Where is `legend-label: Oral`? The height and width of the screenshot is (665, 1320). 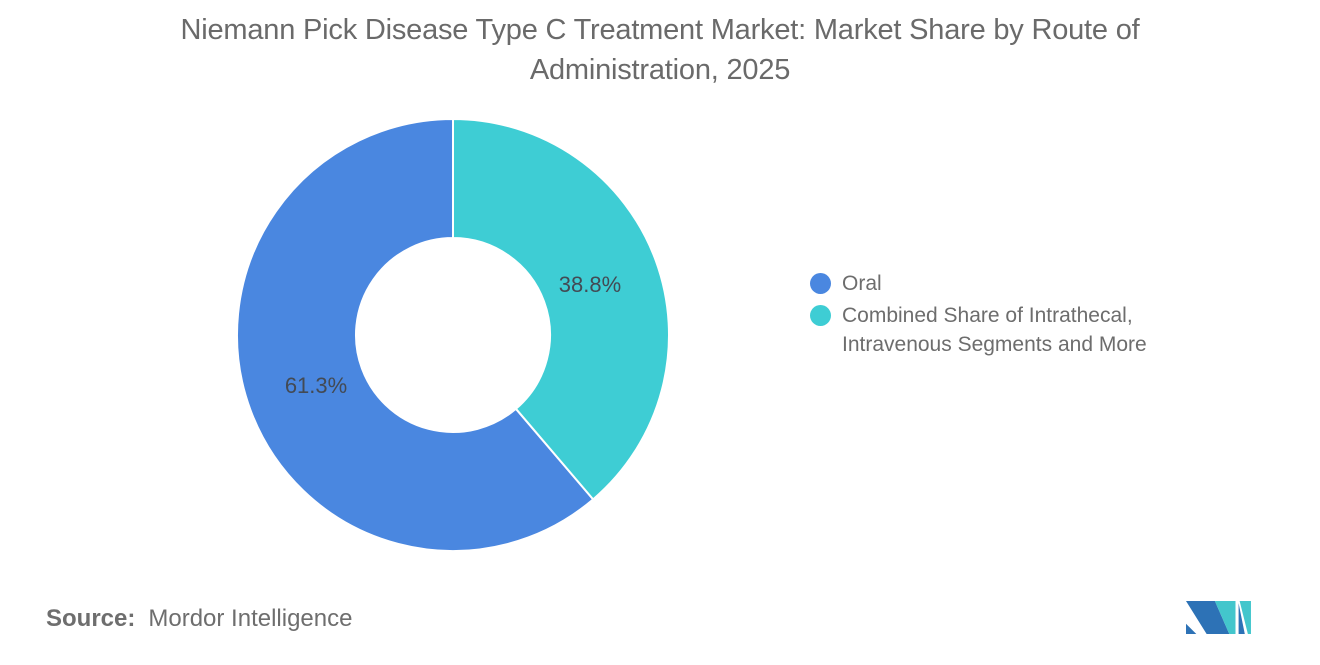 legend-label: Oral is located at coordinates (862, 283).